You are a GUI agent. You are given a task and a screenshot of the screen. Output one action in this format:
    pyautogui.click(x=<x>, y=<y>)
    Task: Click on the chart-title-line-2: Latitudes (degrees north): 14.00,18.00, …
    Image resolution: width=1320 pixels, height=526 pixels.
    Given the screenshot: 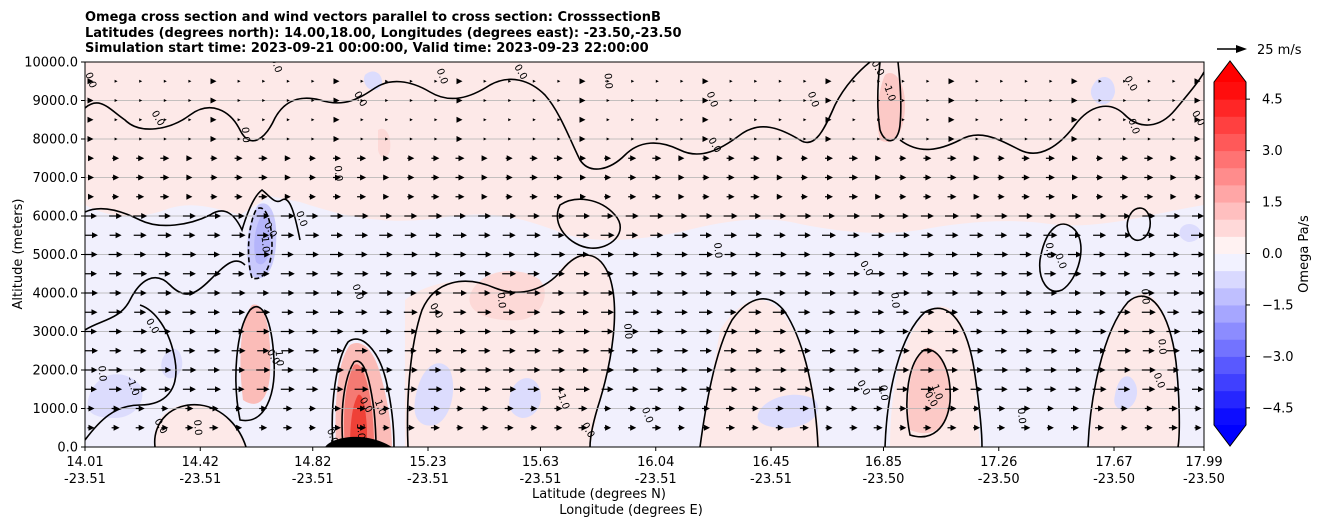 What is the action you would take?
    pyautogui.click(x=383, y=33)
    